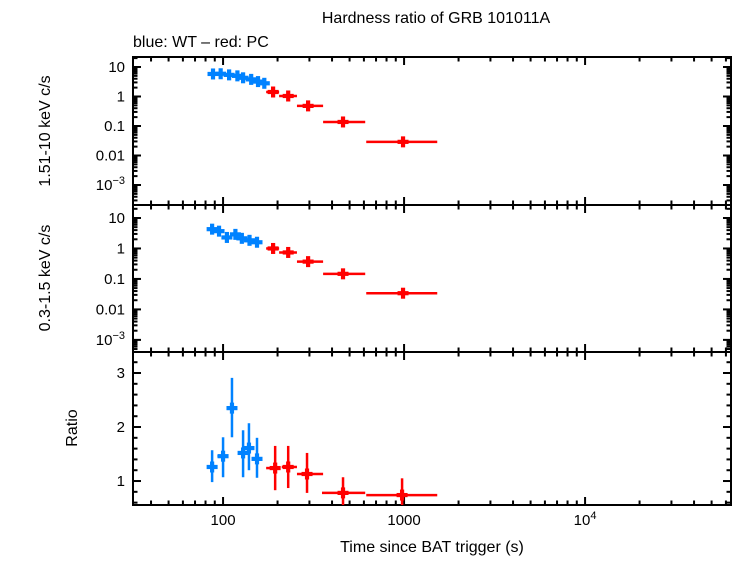 Image resolution: width=742 pixels, height=566 pixels. What do you see at coordinates (114, 279) in the screenshot?
I see `y-tick-label-soft-band: 0.1` at bounding box center [114, 279].